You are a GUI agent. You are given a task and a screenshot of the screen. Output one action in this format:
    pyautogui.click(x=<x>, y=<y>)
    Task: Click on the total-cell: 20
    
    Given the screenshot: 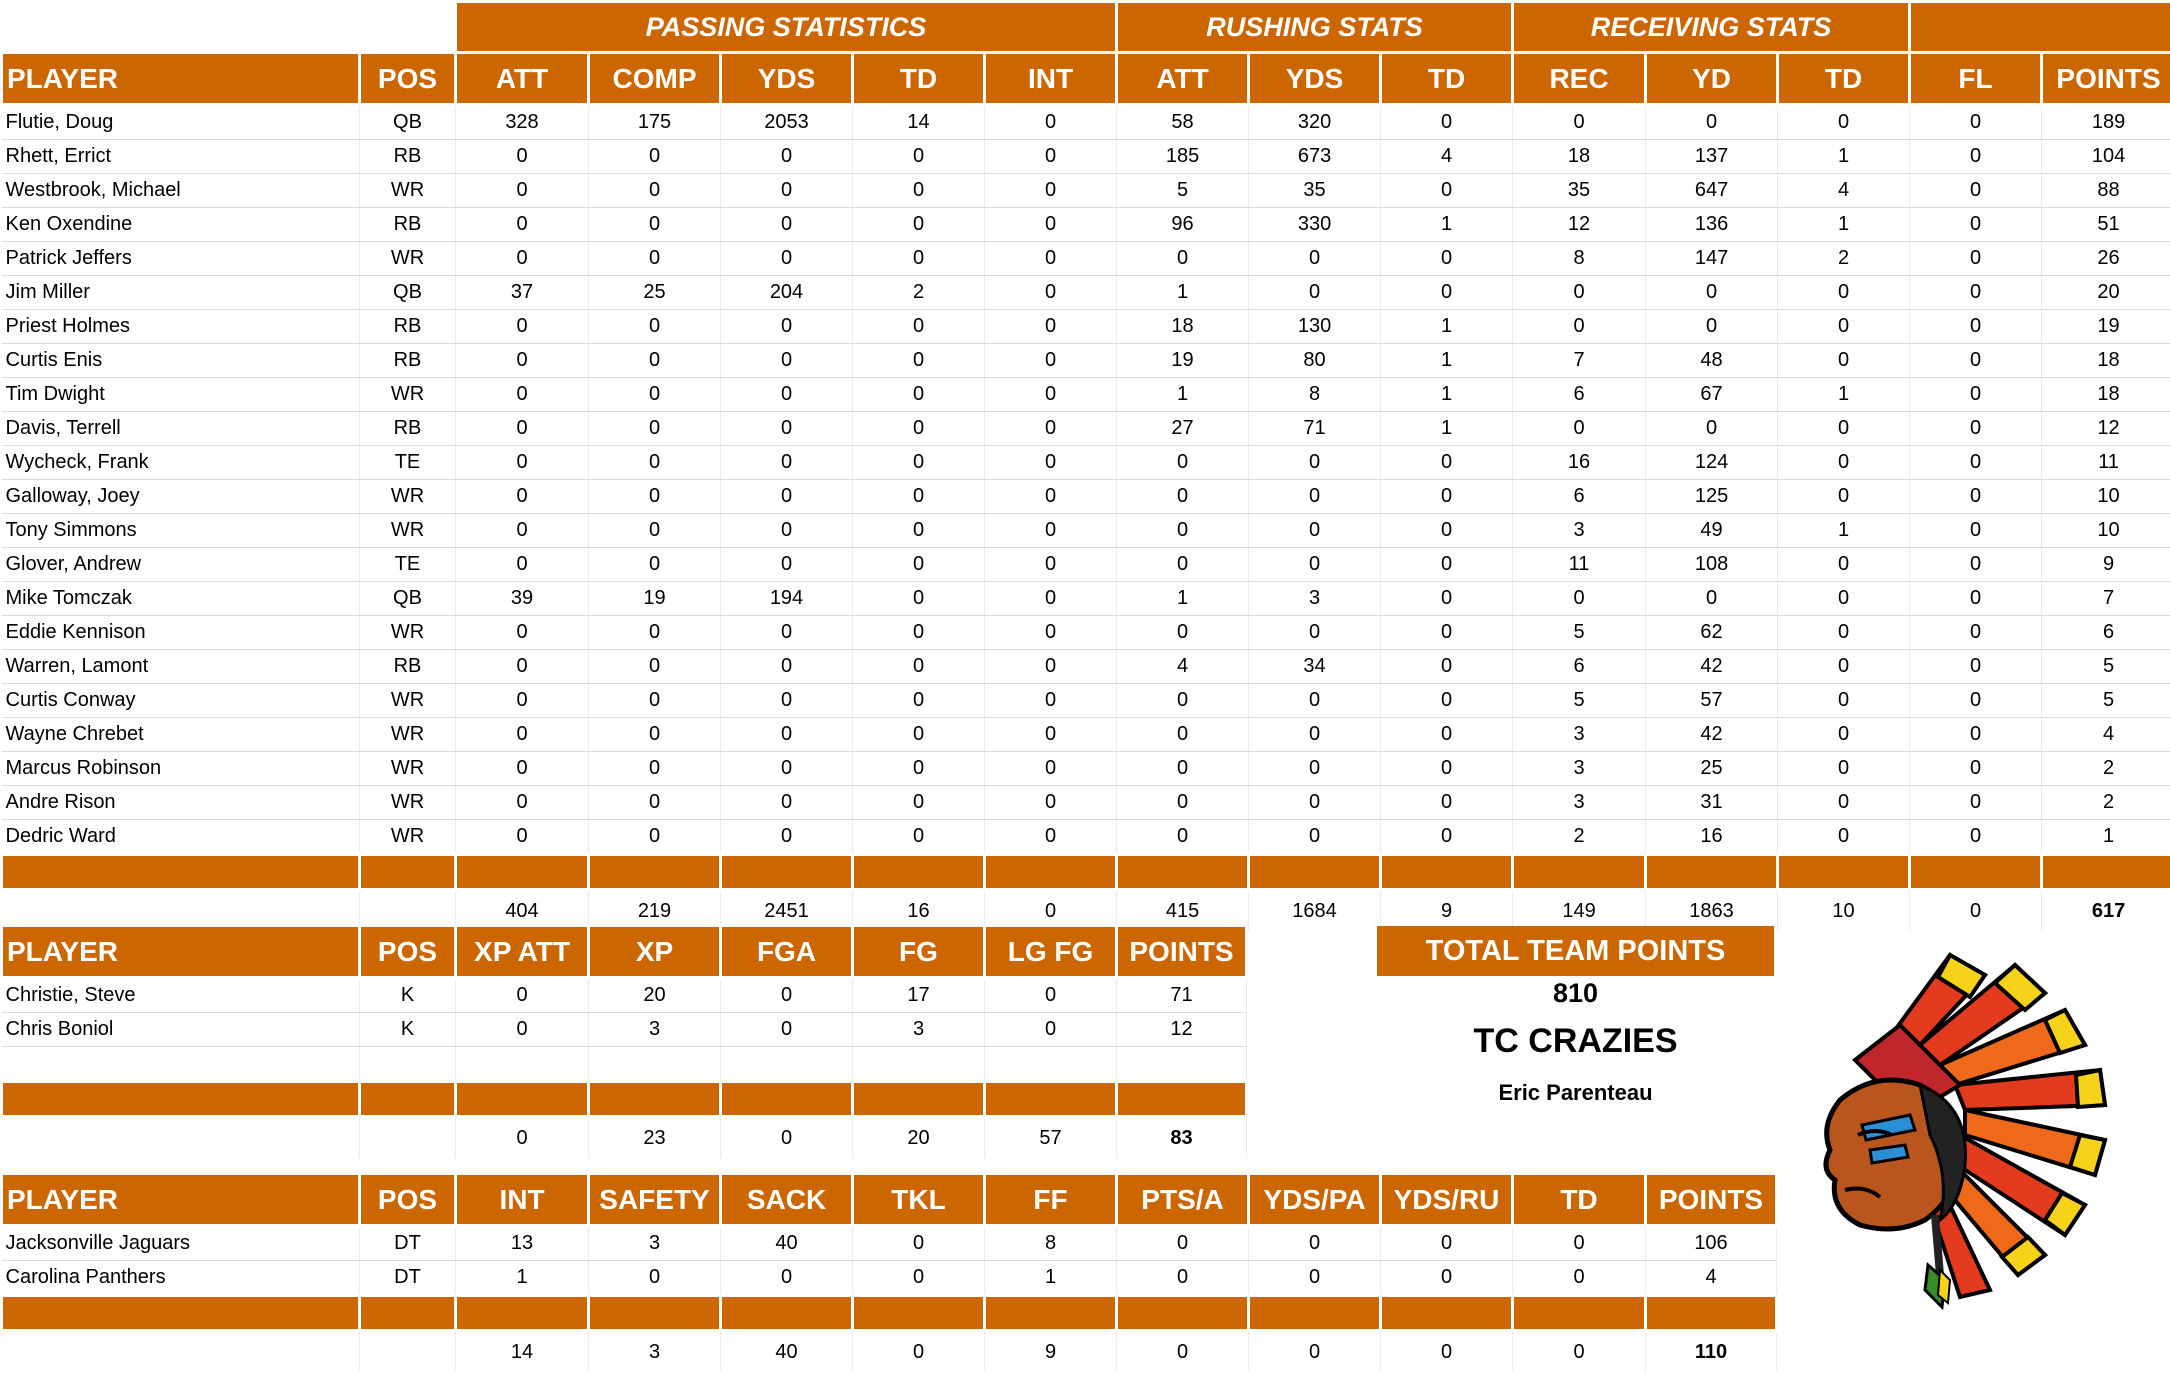 What is the action you would take?
    pyautogui.click(x=918, y=1137)
    